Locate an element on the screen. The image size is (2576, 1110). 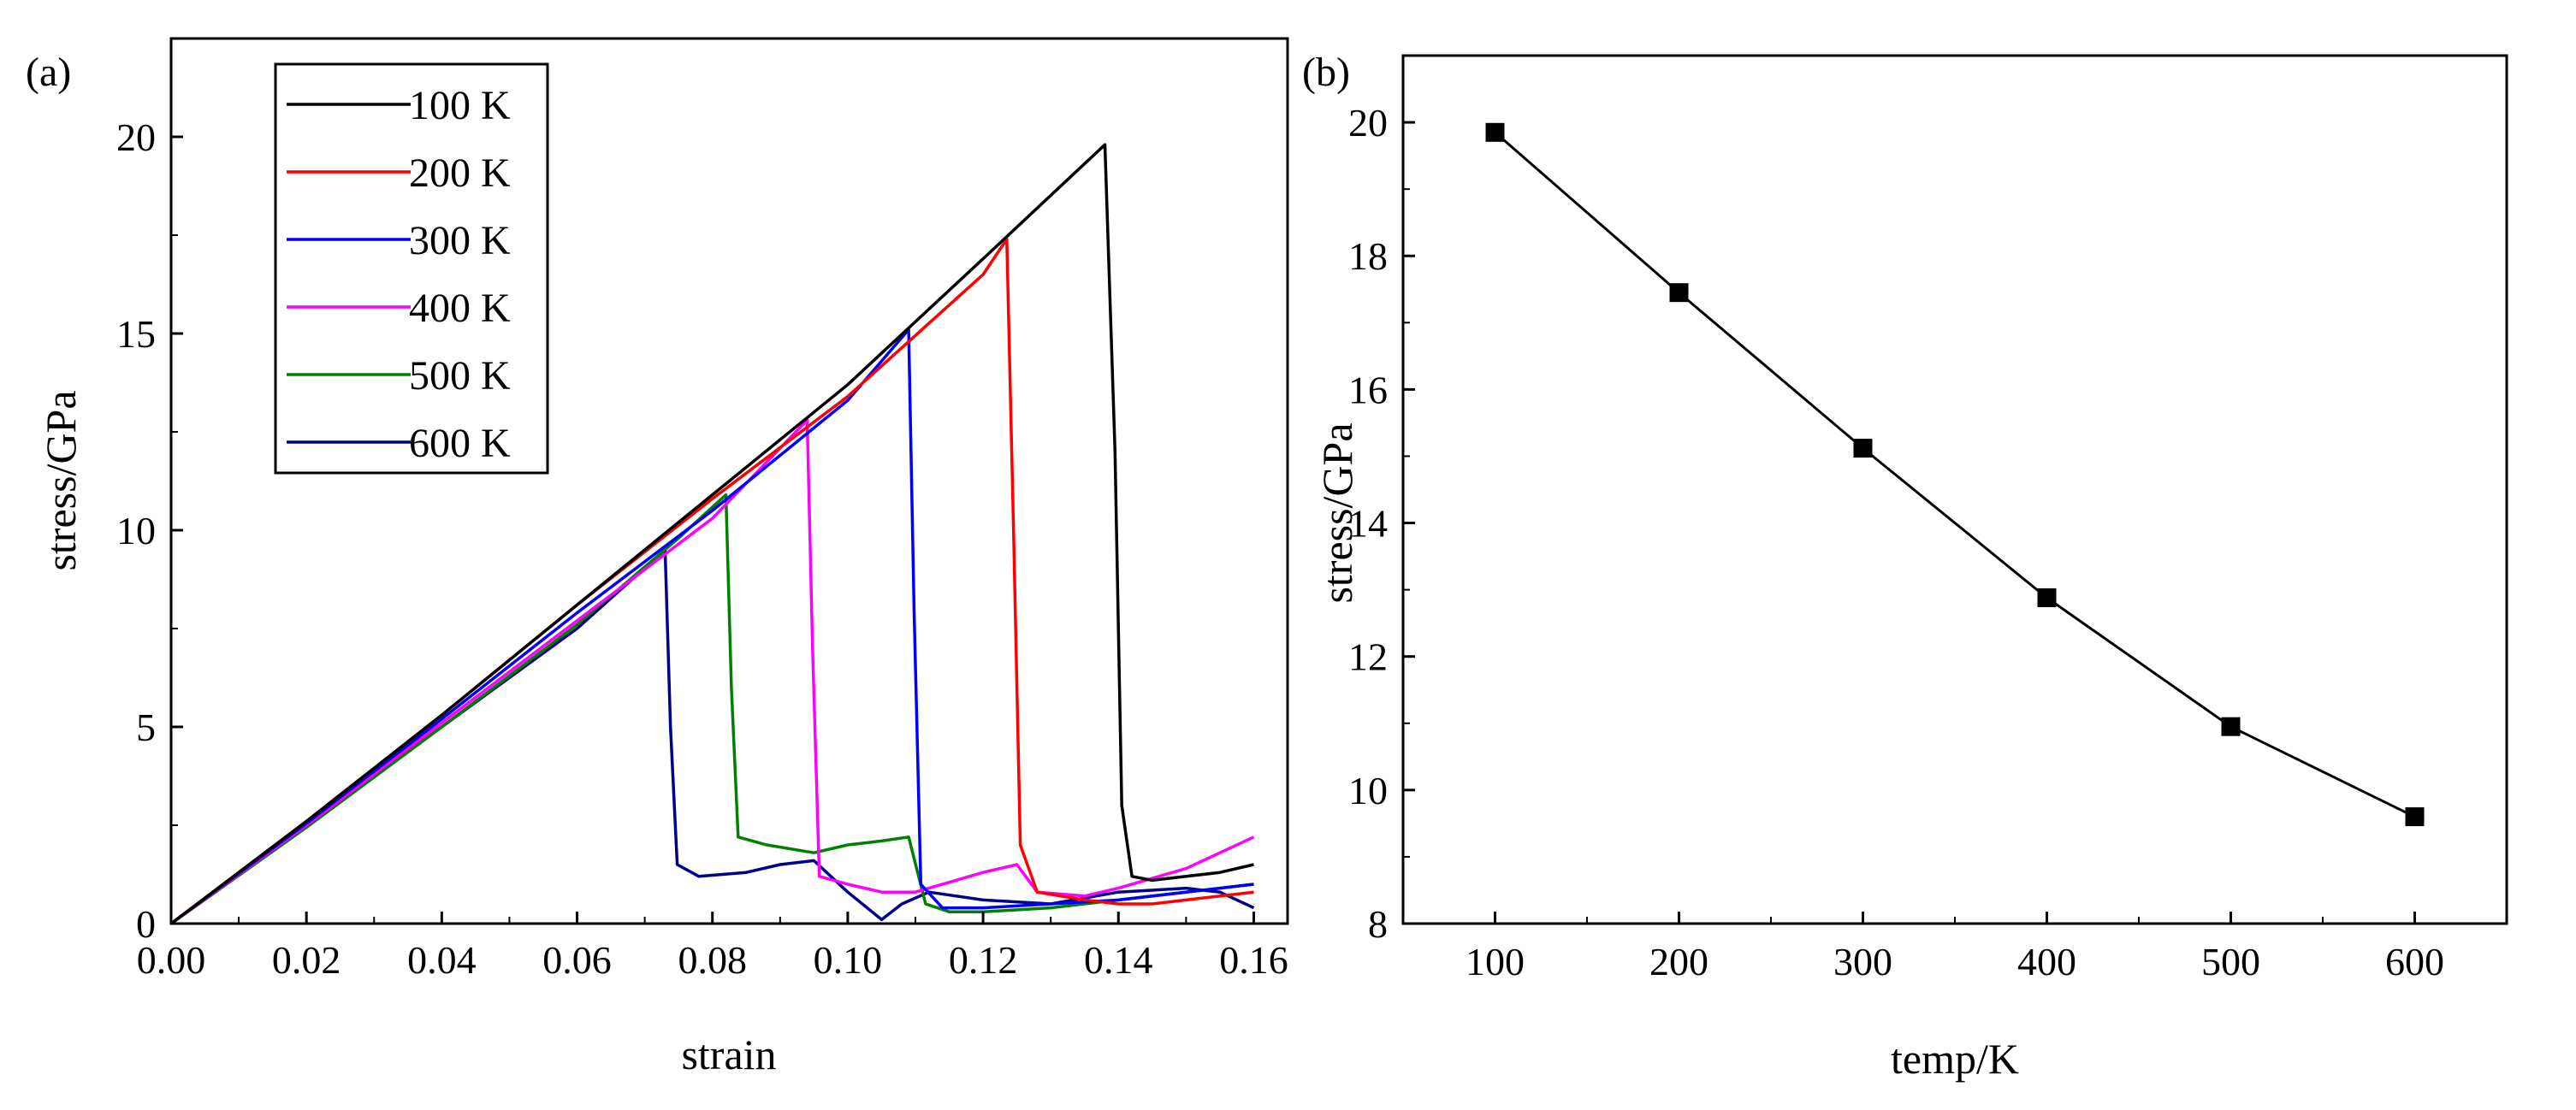
panel-b-label: (b) is located at coordinates (1326, 72).